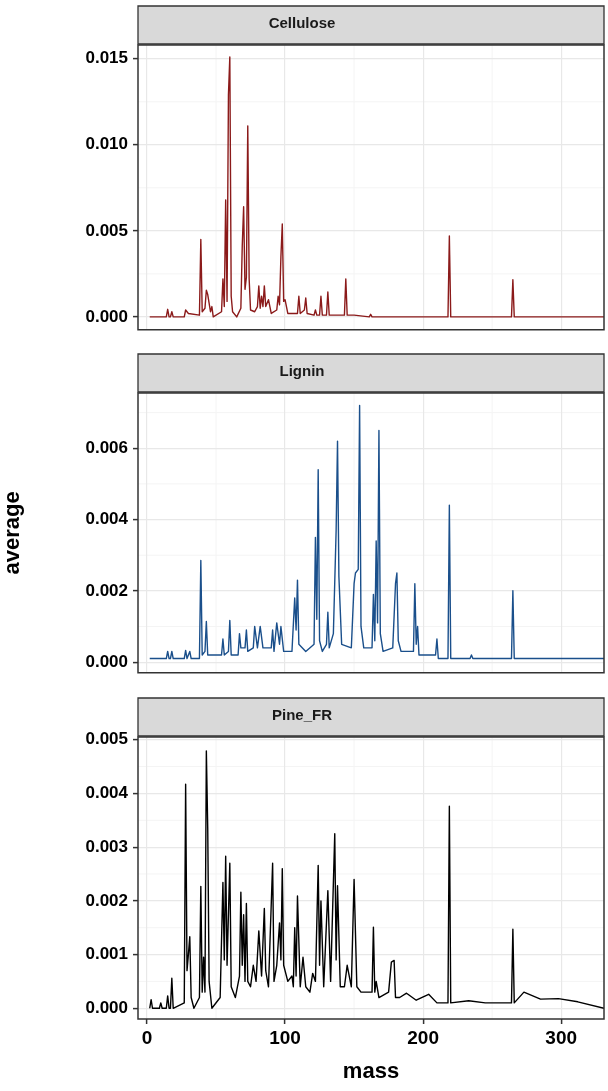 Image resolution: width=608 pixels, height=1091 pixels. Describe the element at coordinates (106, 954) in the screenshot. I see `y-tick-label: 0.001` at that location.